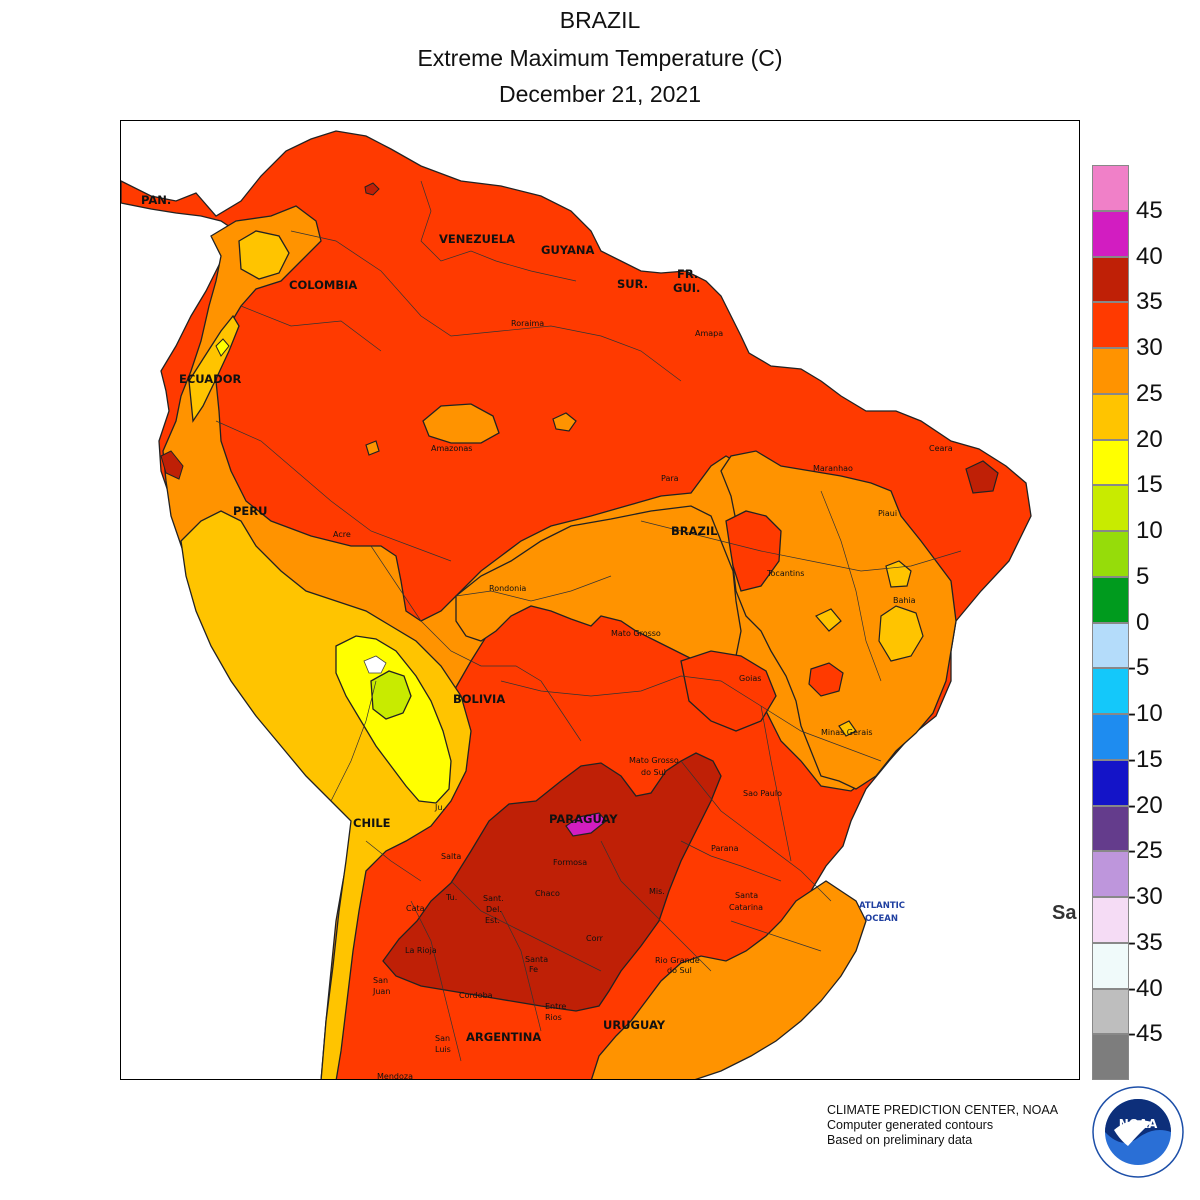 The width and height of the screenshot is (1200, 1200). What do you see at coordinates (323, 285) in the screenshot?
I see `label-colombia: COLOMBIA` at bounding box center [323, 285].